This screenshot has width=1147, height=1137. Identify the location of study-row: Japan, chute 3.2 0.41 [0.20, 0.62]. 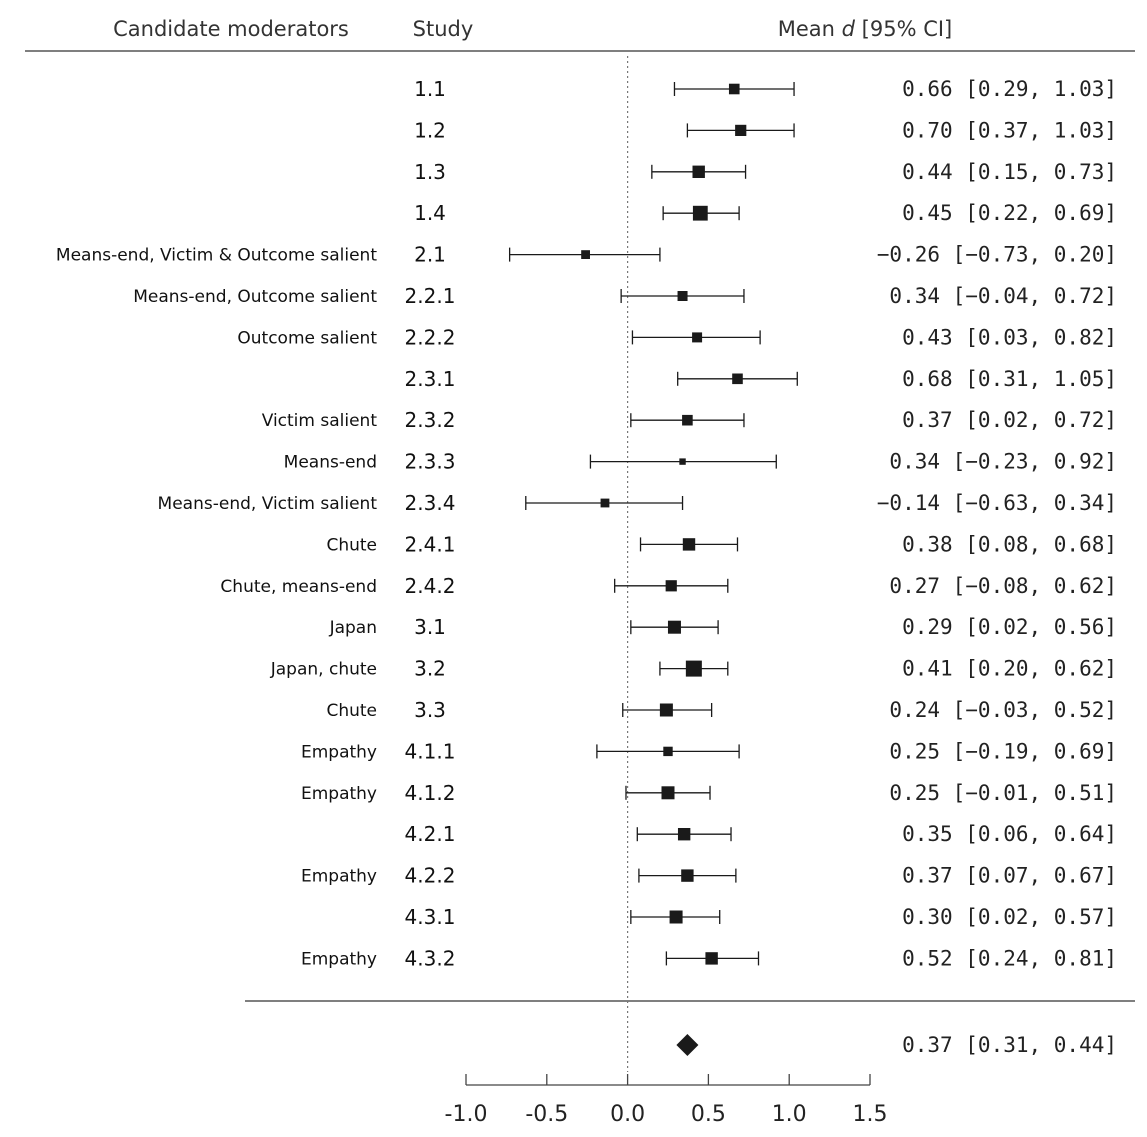
(693, 669).